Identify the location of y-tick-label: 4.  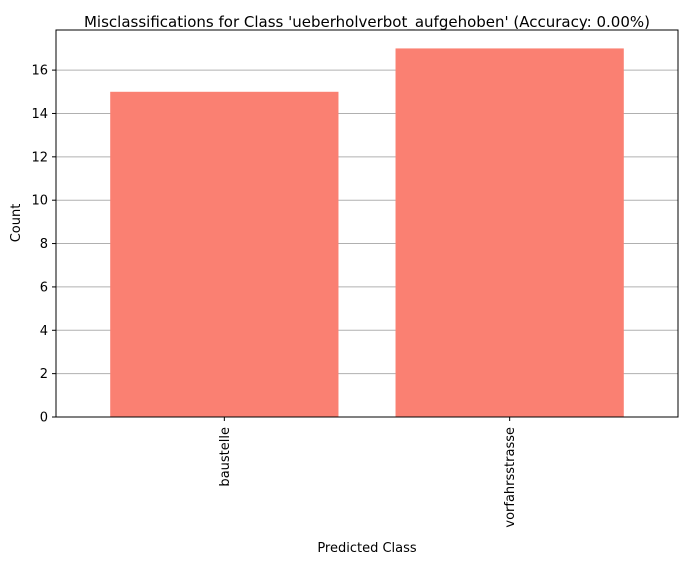
(44, 331).